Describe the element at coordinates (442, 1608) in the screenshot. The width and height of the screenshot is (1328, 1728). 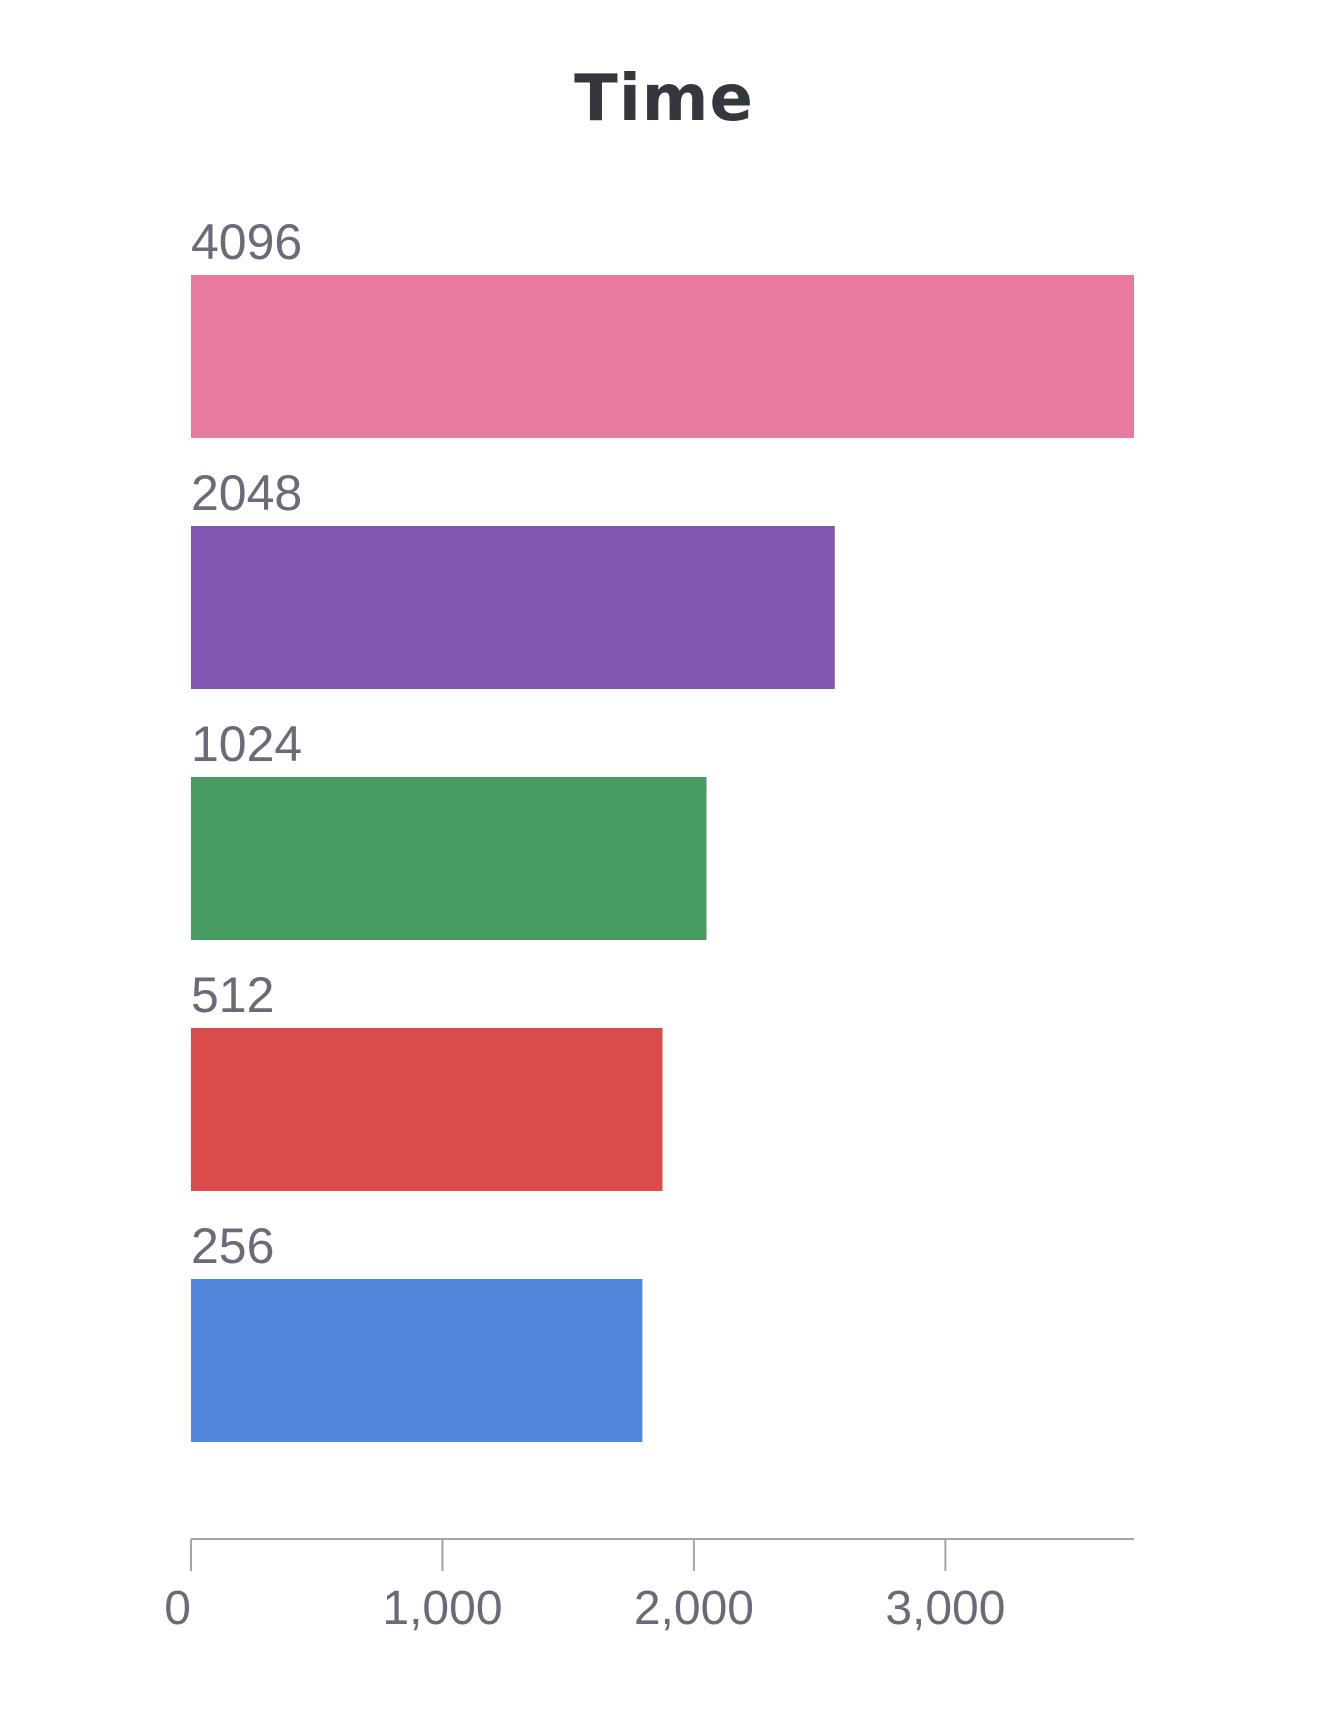
I see `x-tick-label-1000: 1,000` at that location.